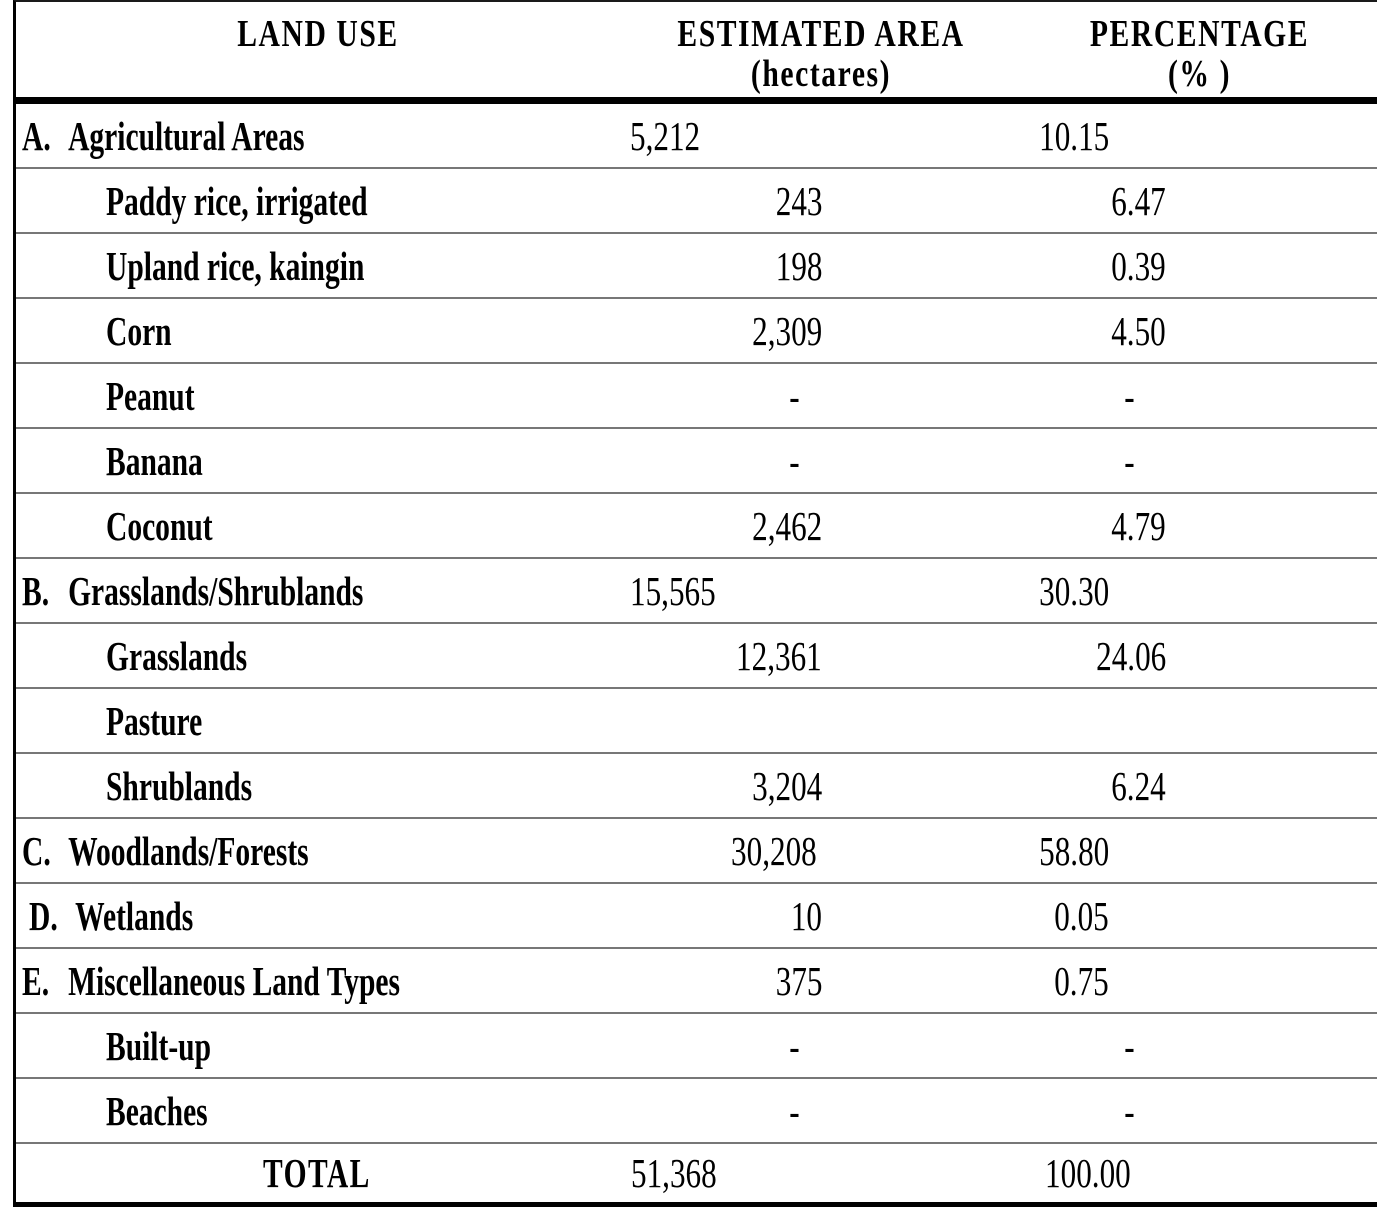 This screenshot has height=1227, width=1377. What do you see at coordinates (774, 850) in the screenshot?
I see `cell-area: 30,208` at bounding box center [774, 850].